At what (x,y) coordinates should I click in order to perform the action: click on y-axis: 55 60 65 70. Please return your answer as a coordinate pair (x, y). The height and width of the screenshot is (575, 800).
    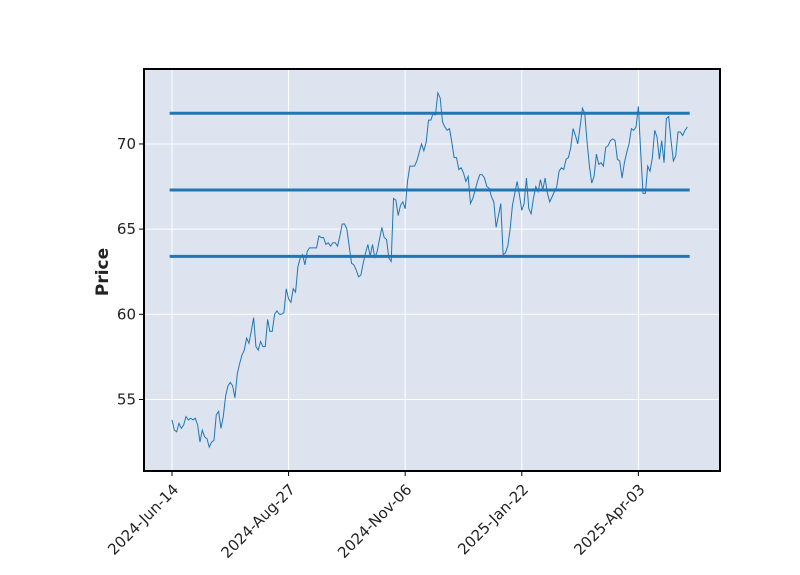
    Looking at the image, I should click on (130, 271).